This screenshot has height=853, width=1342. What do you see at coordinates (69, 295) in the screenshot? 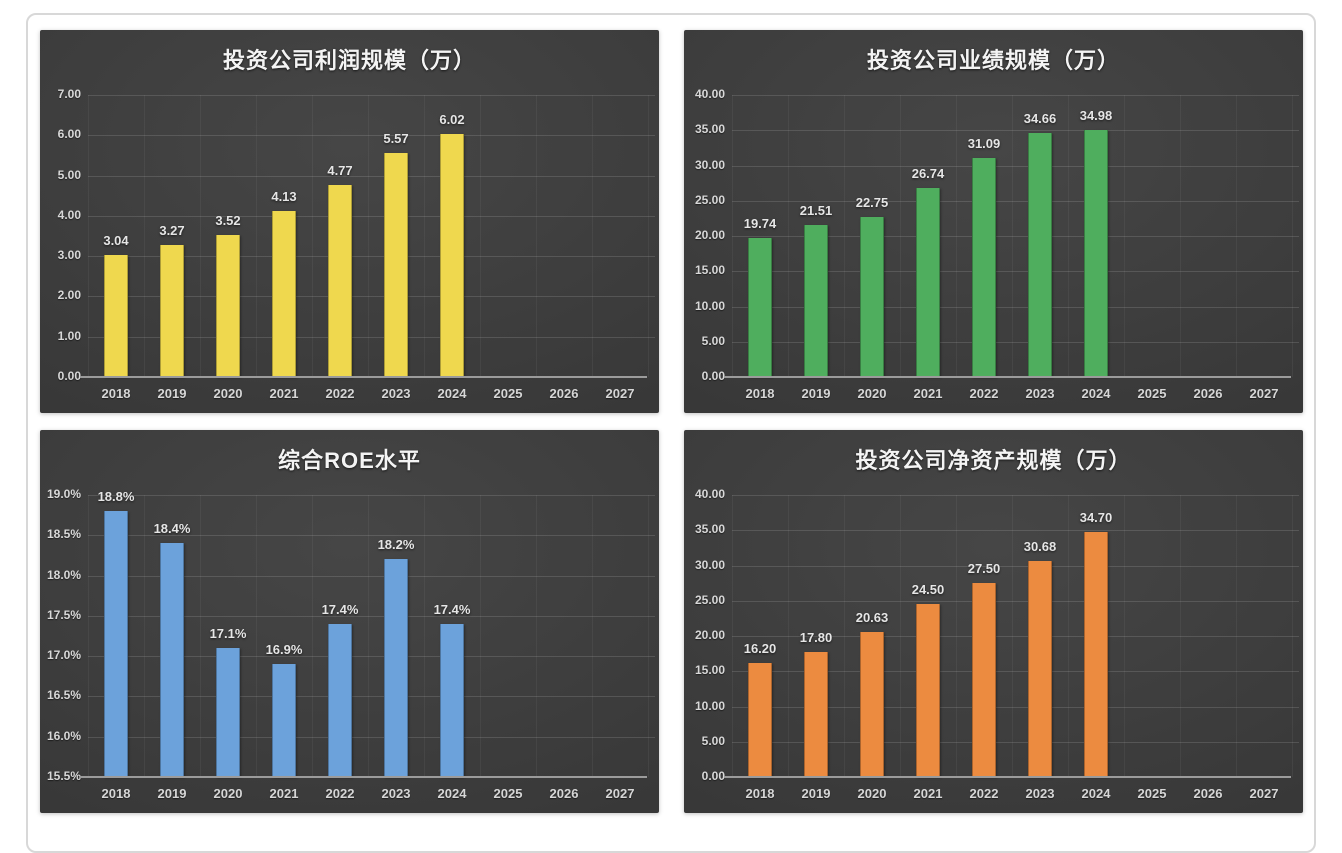
I see `y-tick-label: 2.00` at bounding box center [69, 295].